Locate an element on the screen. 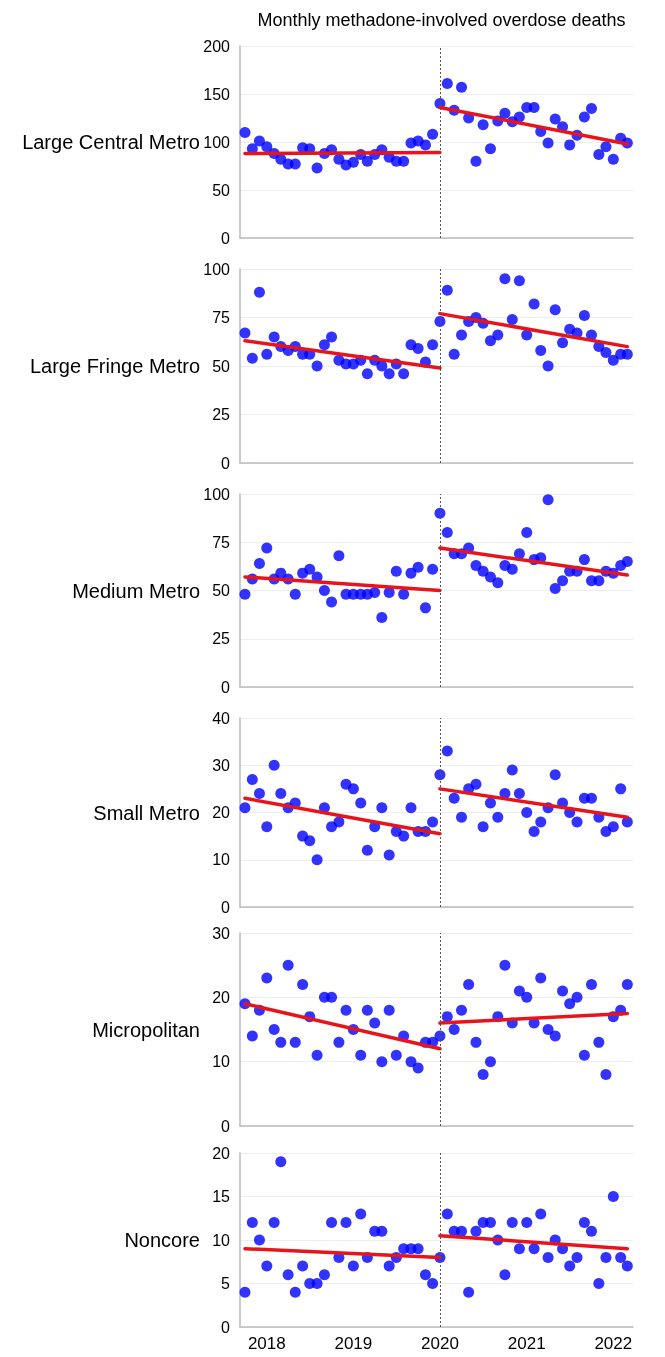 The image size is (665, 1357). x-tick-label: 2018 is located at coordinates (266, 1343).